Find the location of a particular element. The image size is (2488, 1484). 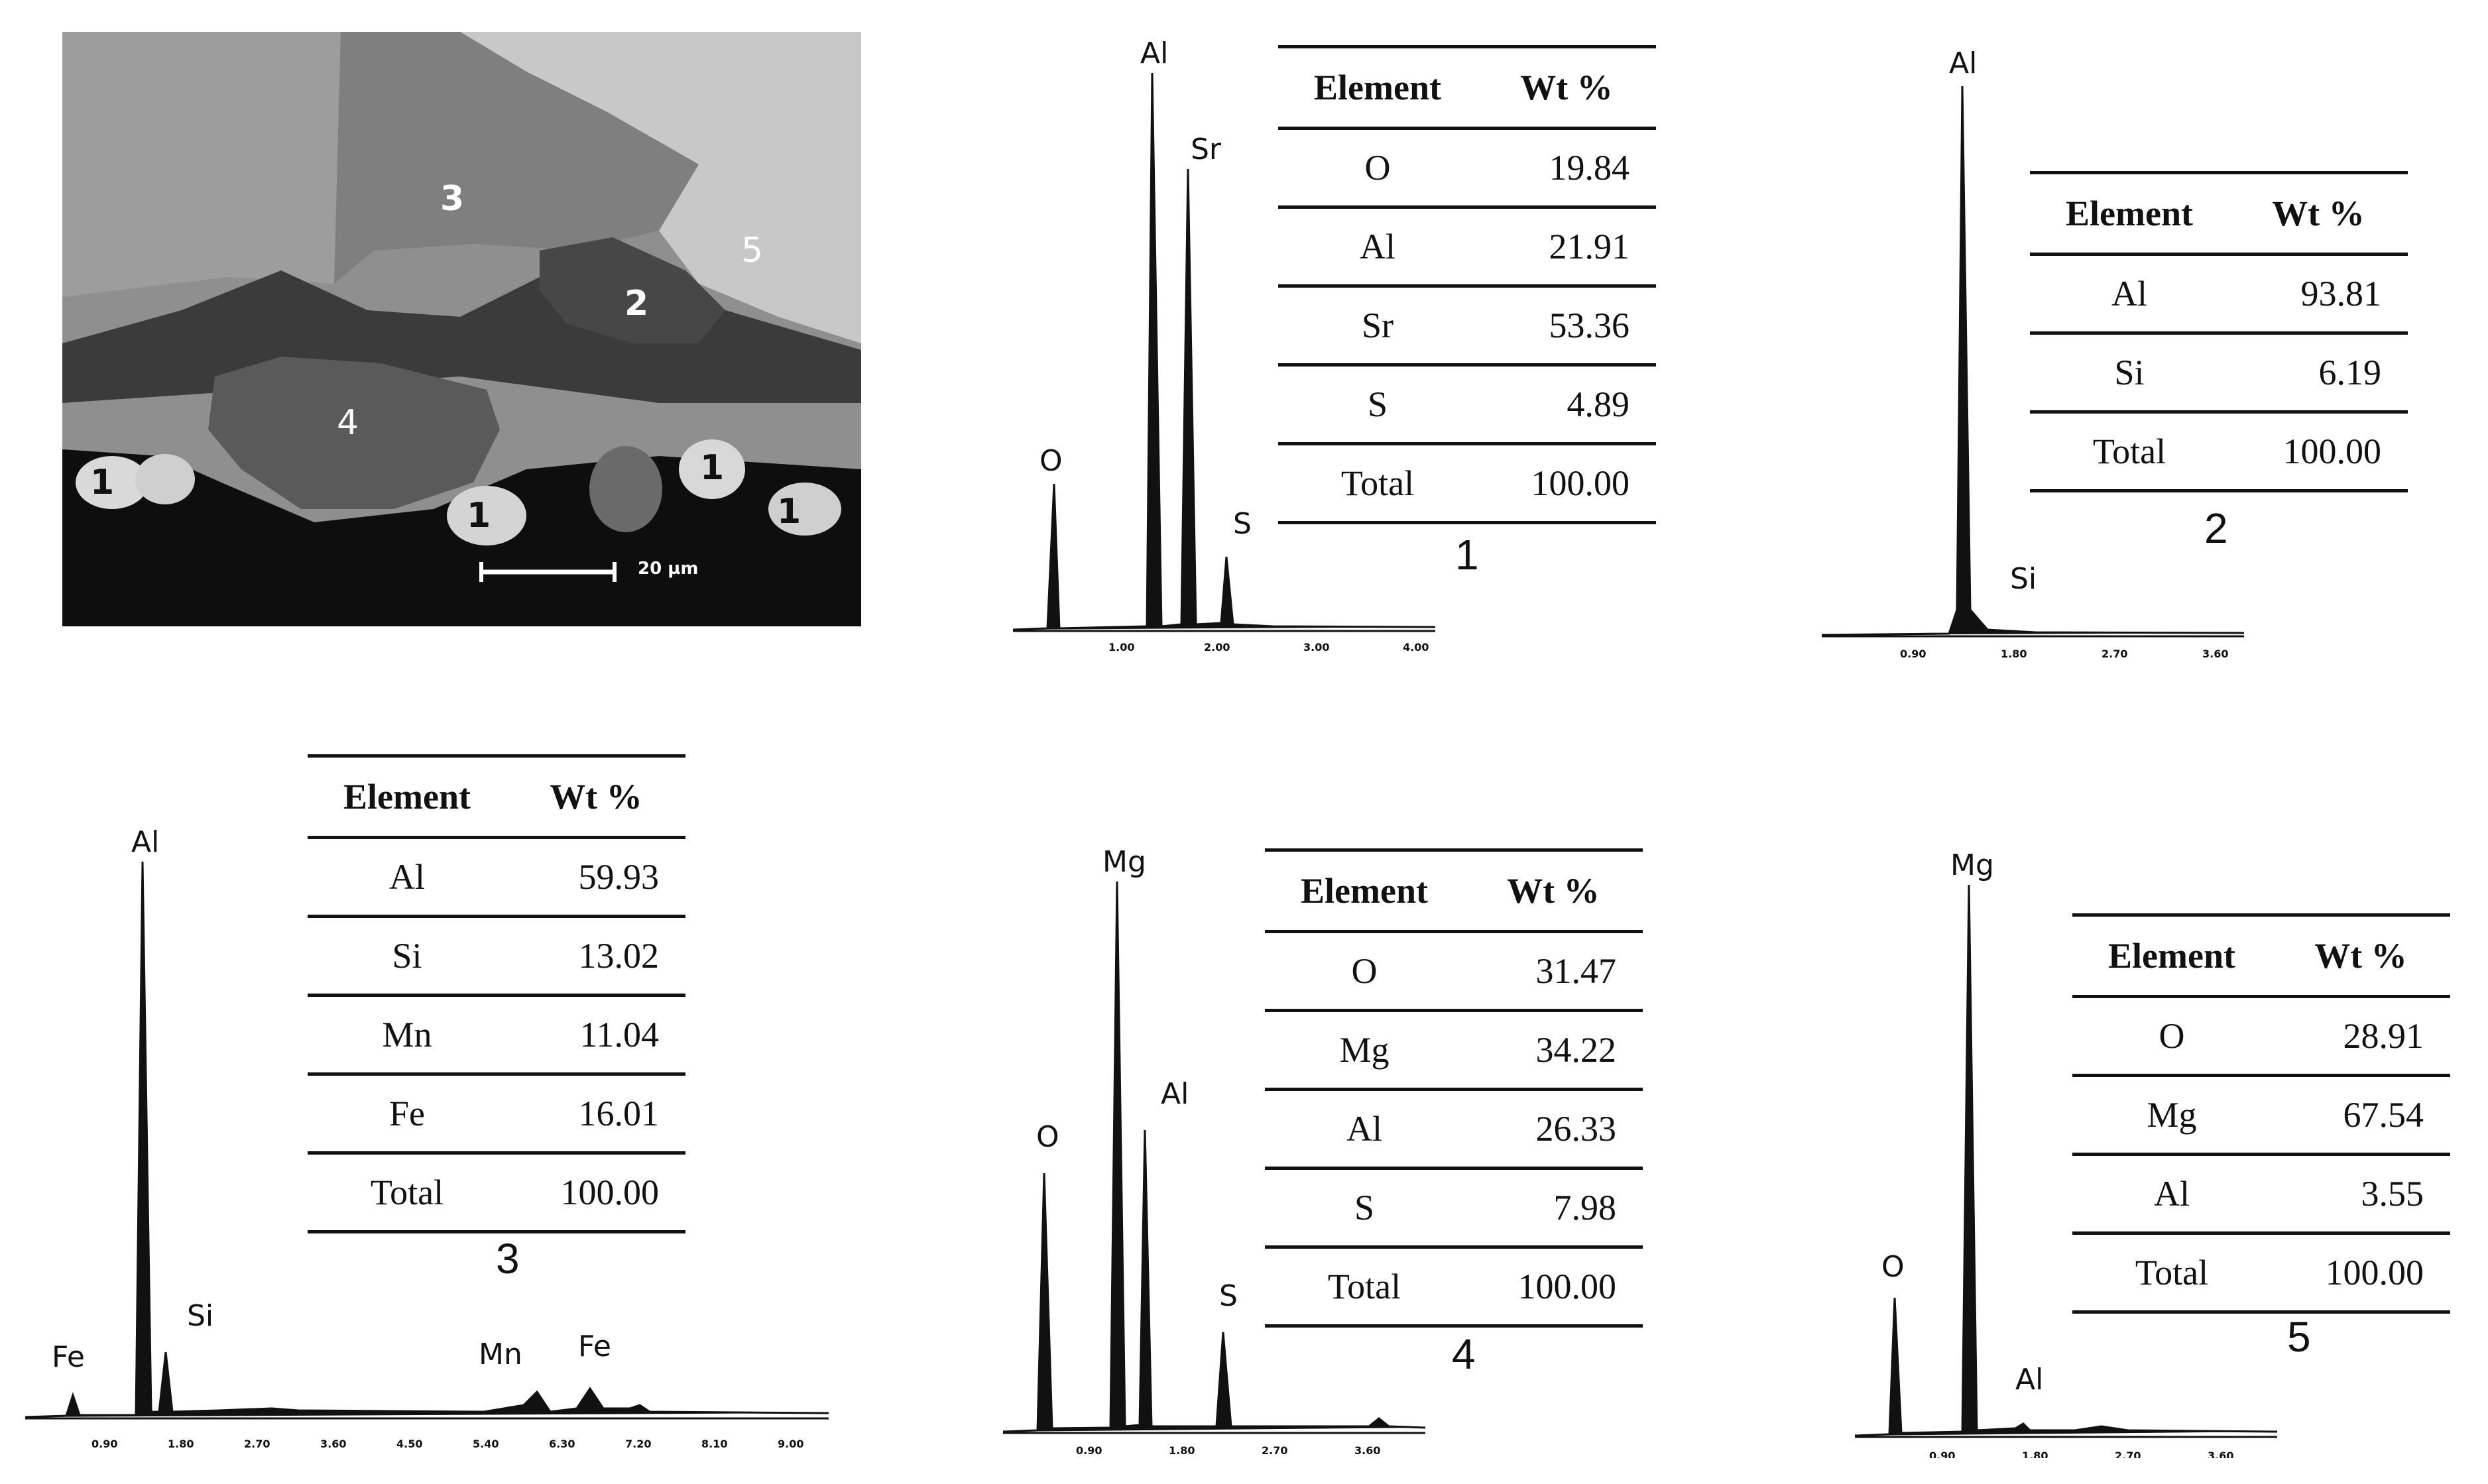

table-cell: Fe is located at coordinates (407, 1114).